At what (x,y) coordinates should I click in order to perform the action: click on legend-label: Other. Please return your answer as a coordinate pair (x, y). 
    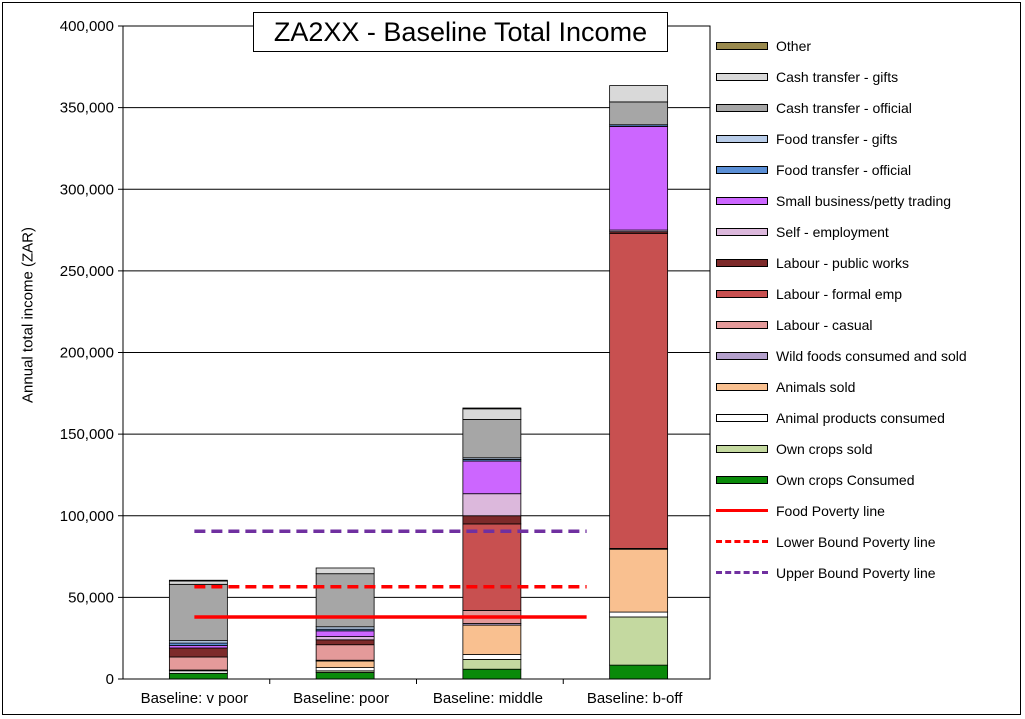
    Looking at the image, I should click on (794, 45).